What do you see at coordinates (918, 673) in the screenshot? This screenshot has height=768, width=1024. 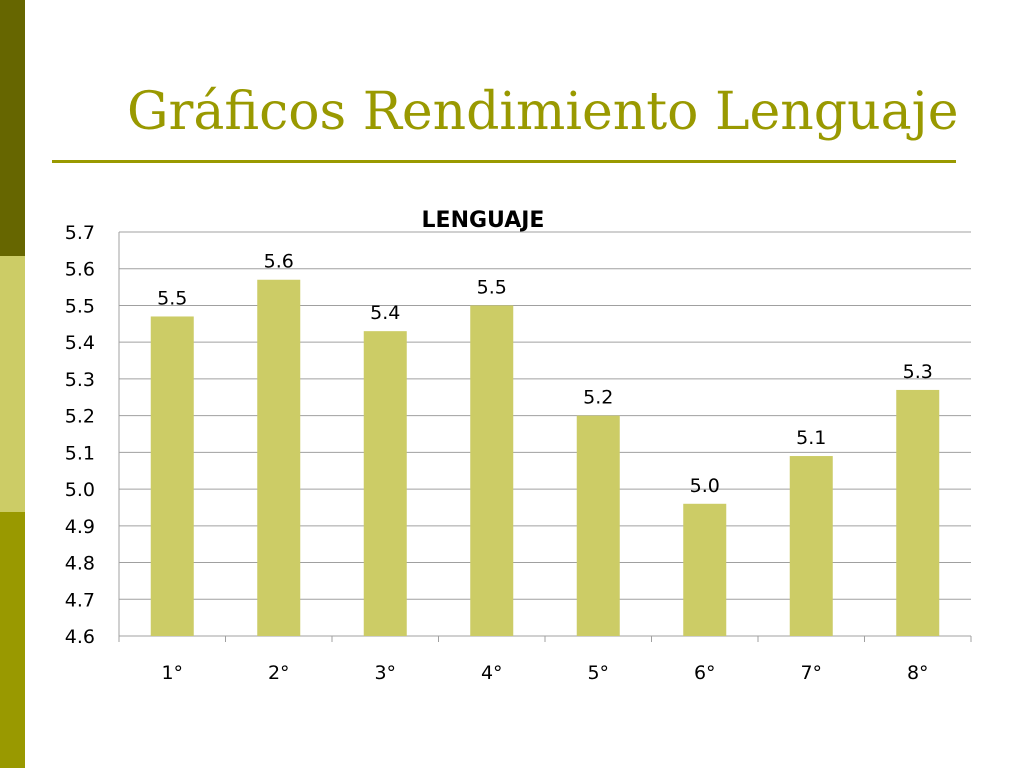 I see `x-tick-label: 8°` at bounding box center [918, 673].